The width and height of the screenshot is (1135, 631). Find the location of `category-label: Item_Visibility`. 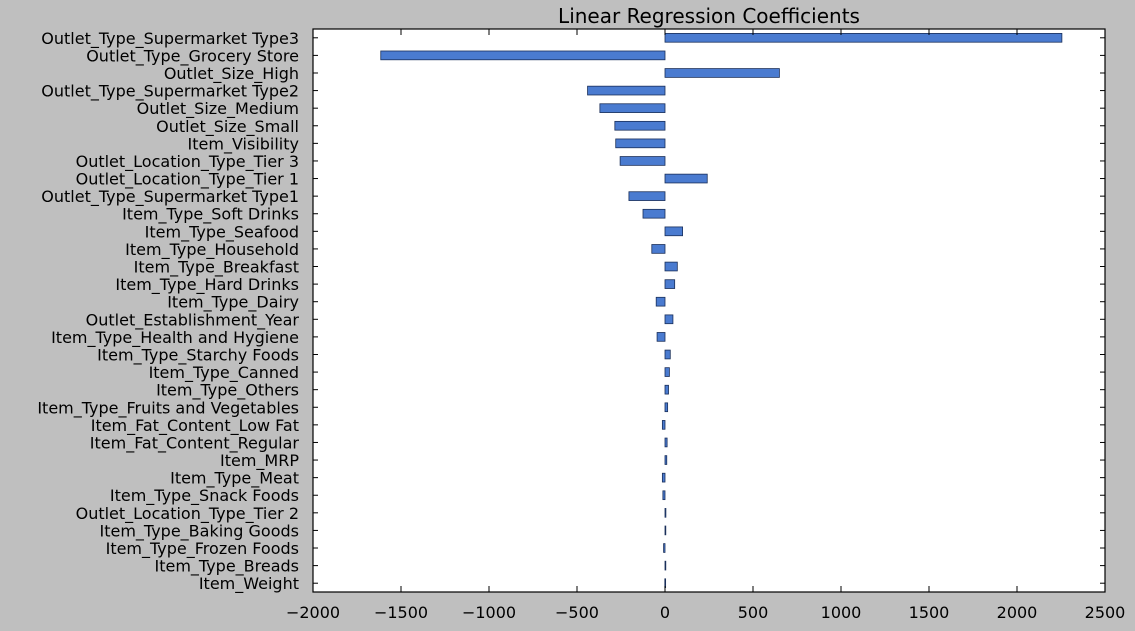

category-label: Item_Visibility is located at coordinates (243, 144).